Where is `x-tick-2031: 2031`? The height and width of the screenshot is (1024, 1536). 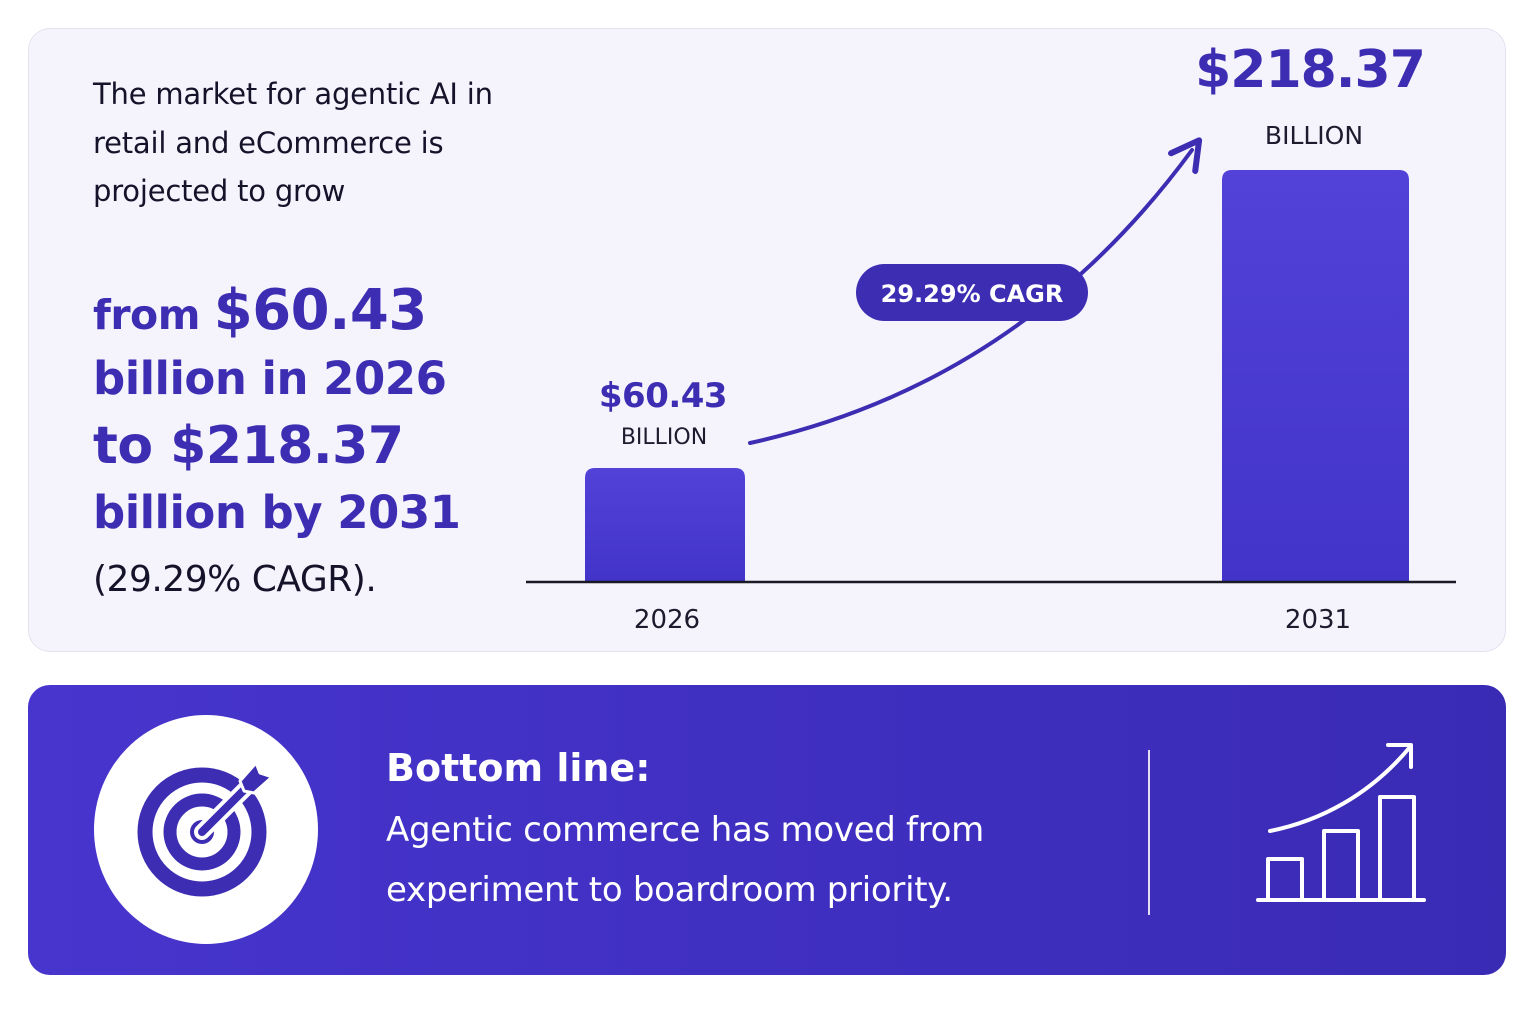 x-tick-2031: 2031 is located at coordinates (1318, 620).